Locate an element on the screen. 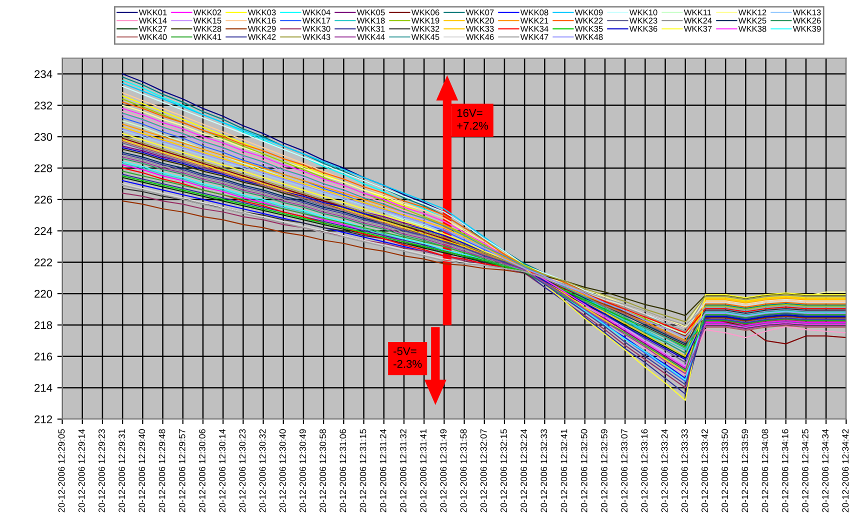  x-tick-label: 20-12-2006 12:34:25 is located at coordinates (805, 470).